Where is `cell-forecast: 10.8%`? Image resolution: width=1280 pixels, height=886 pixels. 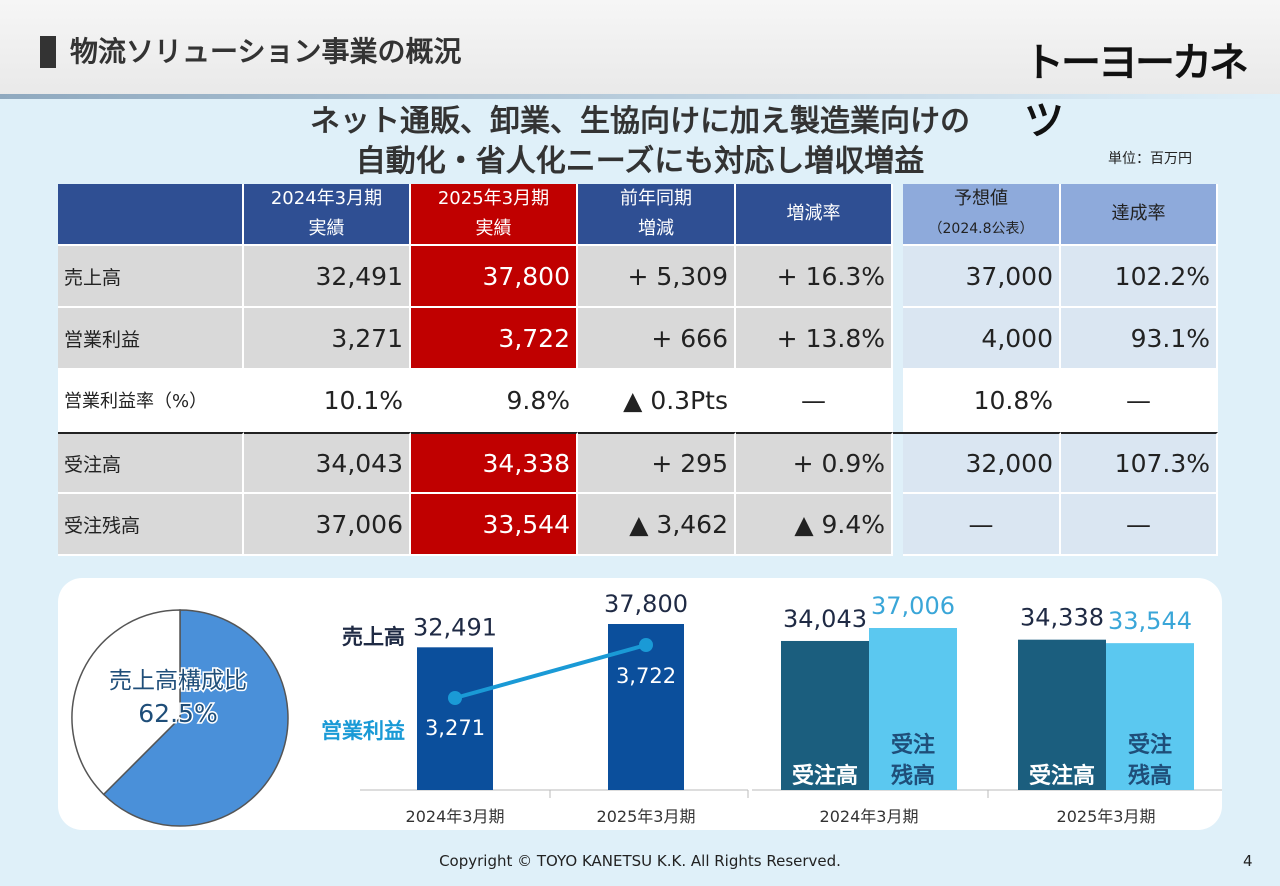 cell-forecast: 10.8% is located at coordinates (982, 401).